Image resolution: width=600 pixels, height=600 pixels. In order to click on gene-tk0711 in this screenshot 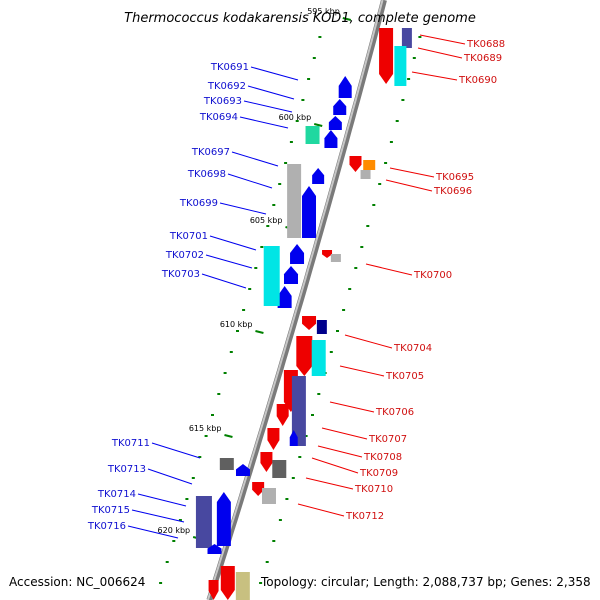, I will do `click(226, 464)`.